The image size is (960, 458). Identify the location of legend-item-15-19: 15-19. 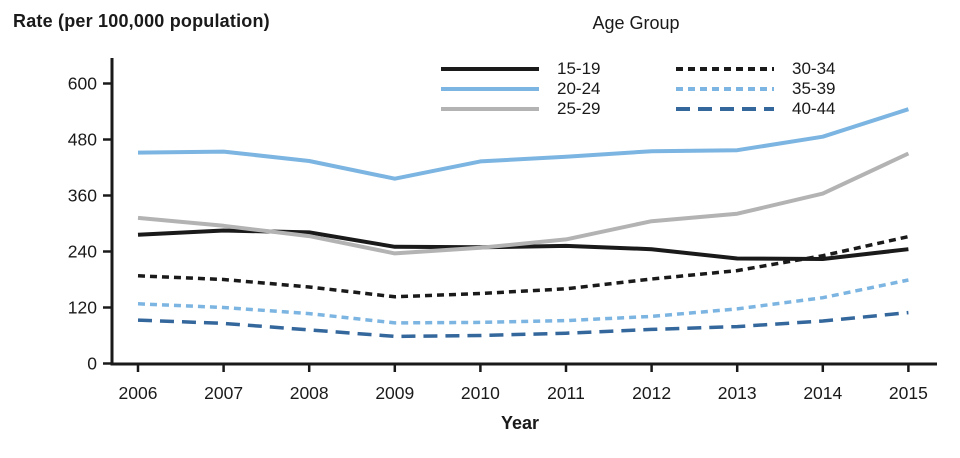
(520, 69).